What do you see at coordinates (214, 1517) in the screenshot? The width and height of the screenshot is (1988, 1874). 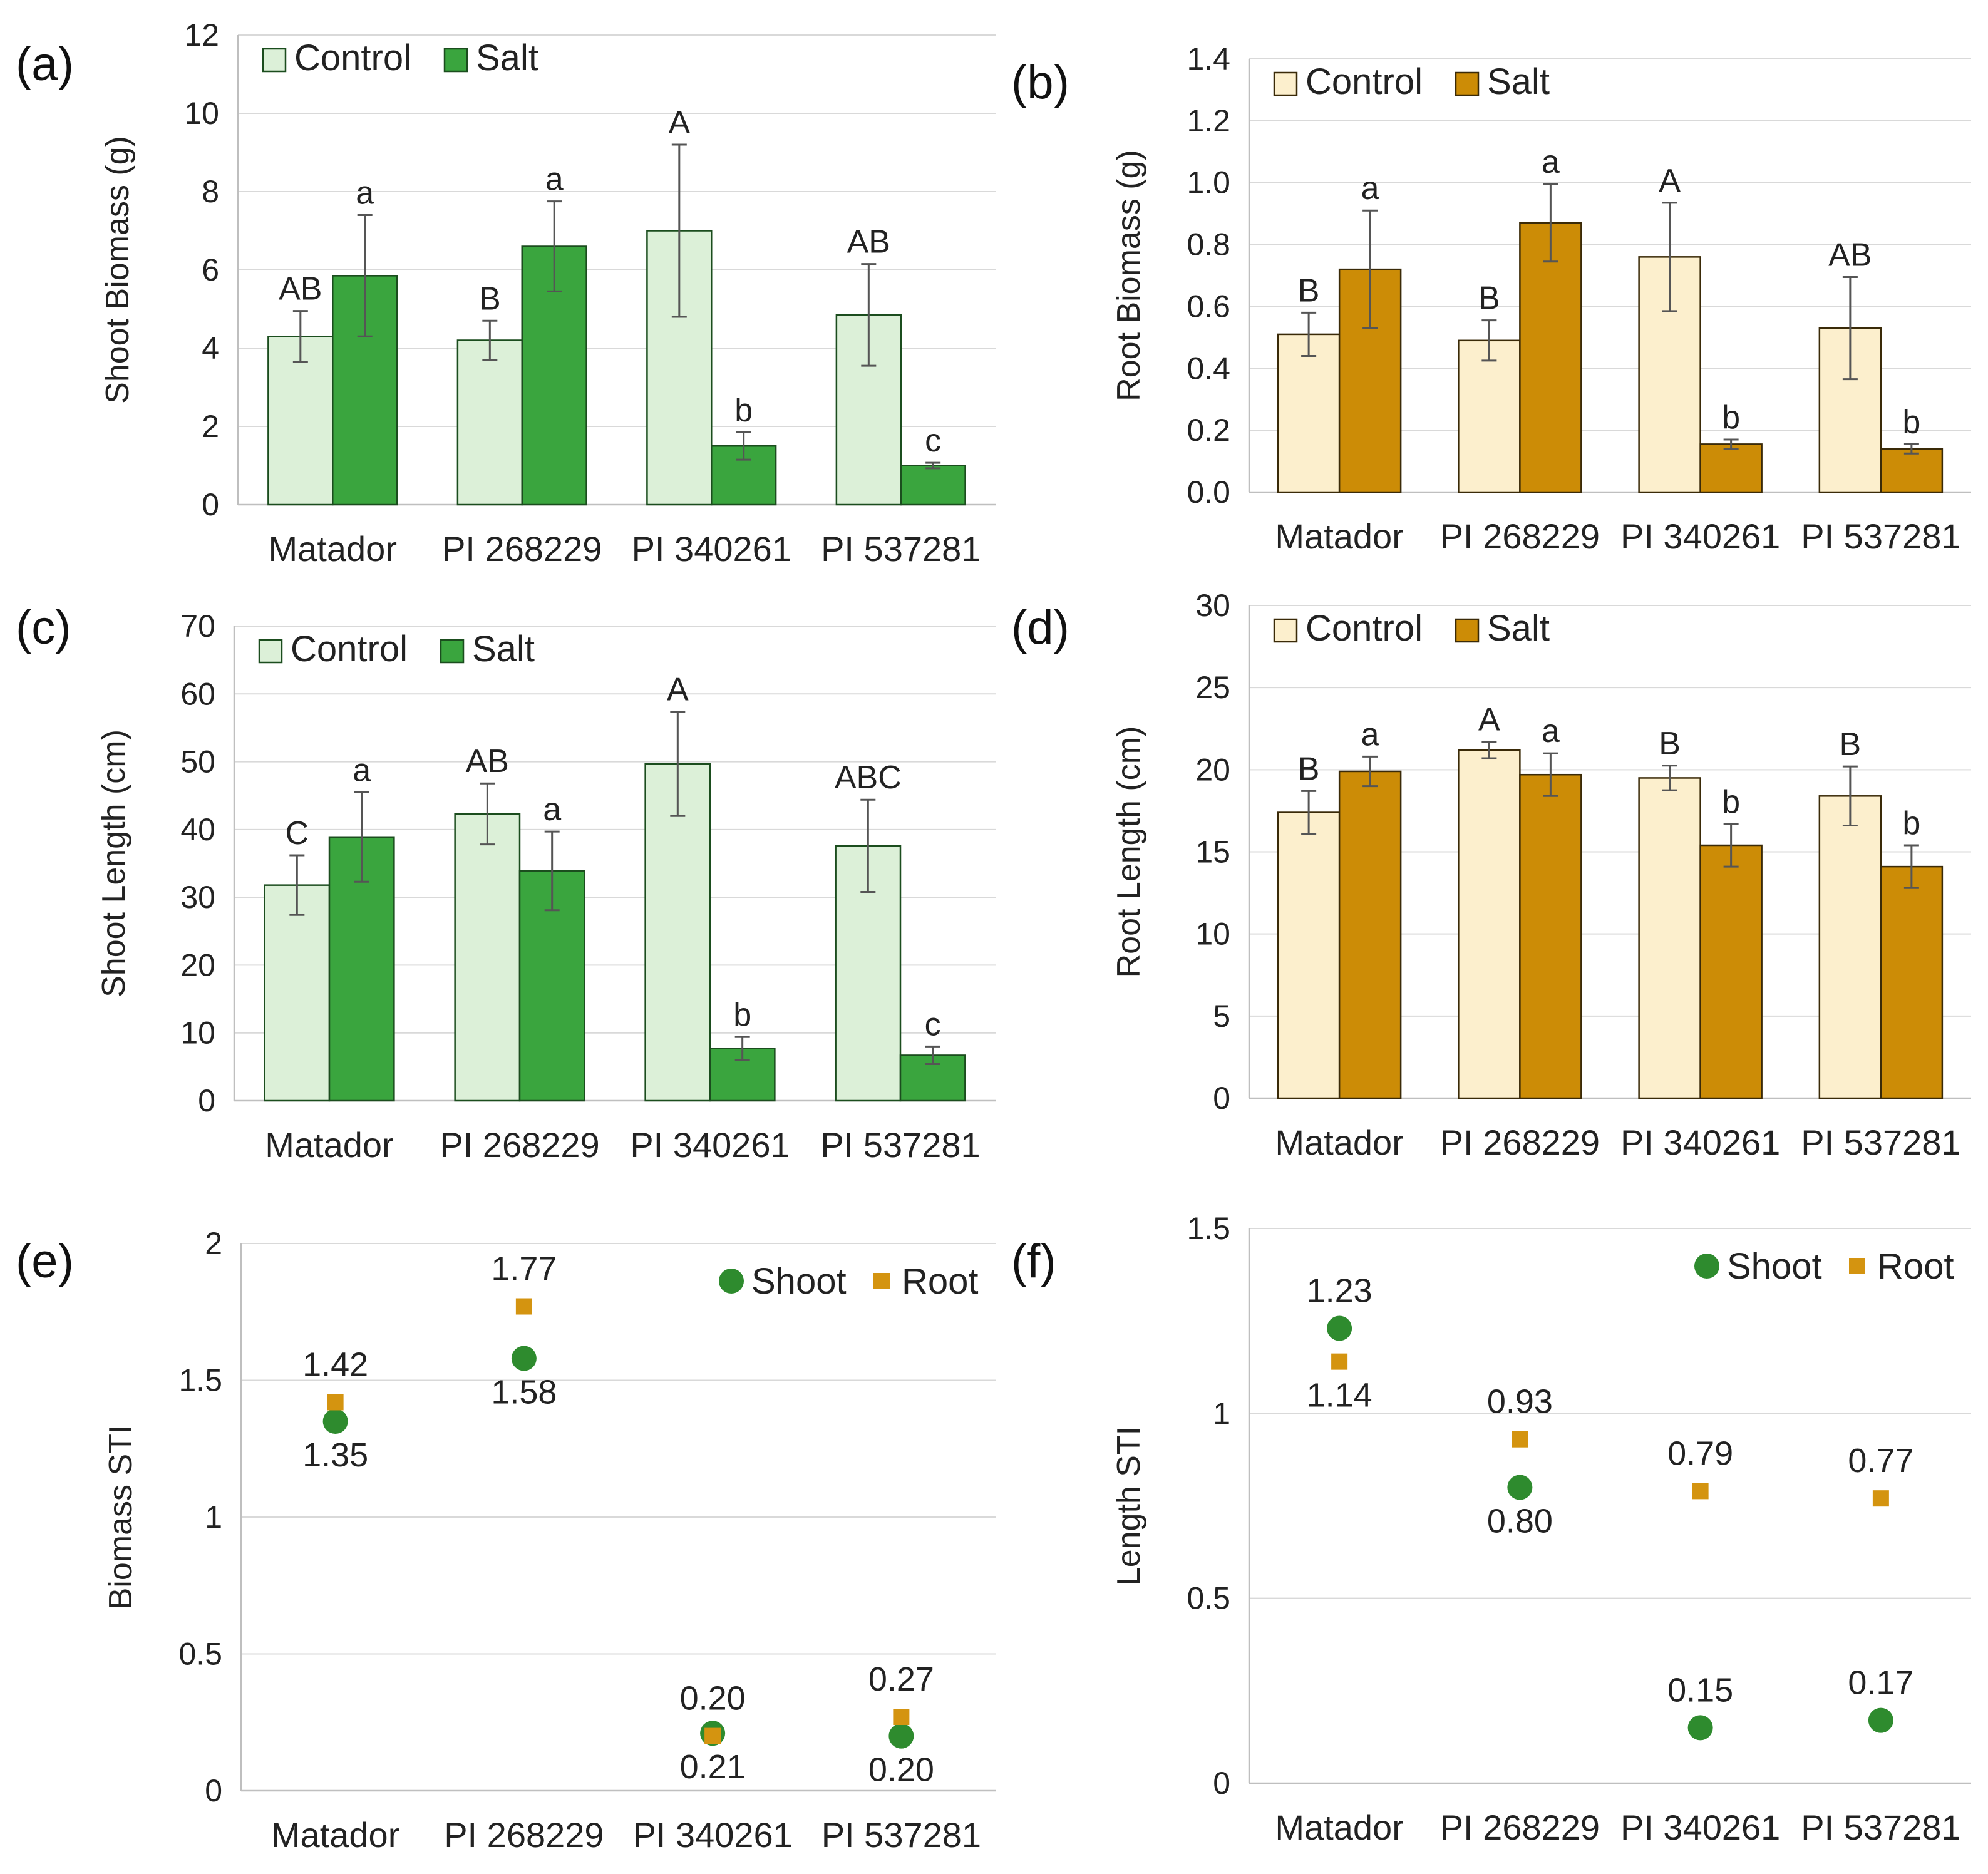 I see `y-tick-label: 1` at bounding box center [214, 1517].